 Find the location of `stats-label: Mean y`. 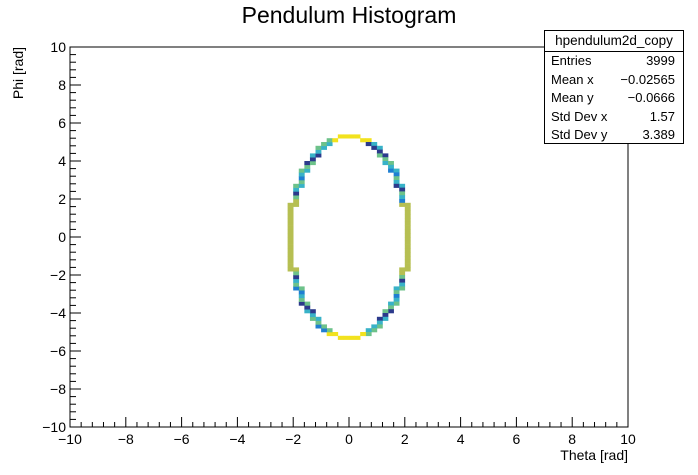

stats-label: Mean y is located at coordinates (572, 97).